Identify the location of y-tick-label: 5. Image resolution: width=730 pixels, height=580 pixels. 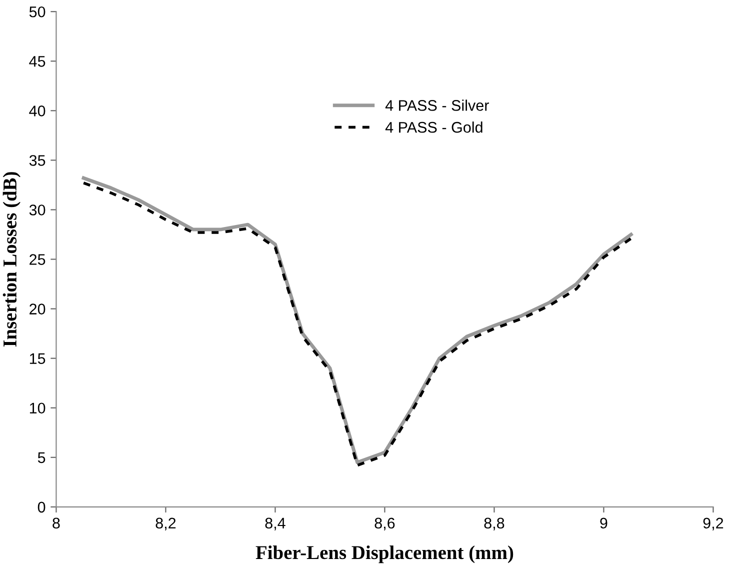
(42, 458).